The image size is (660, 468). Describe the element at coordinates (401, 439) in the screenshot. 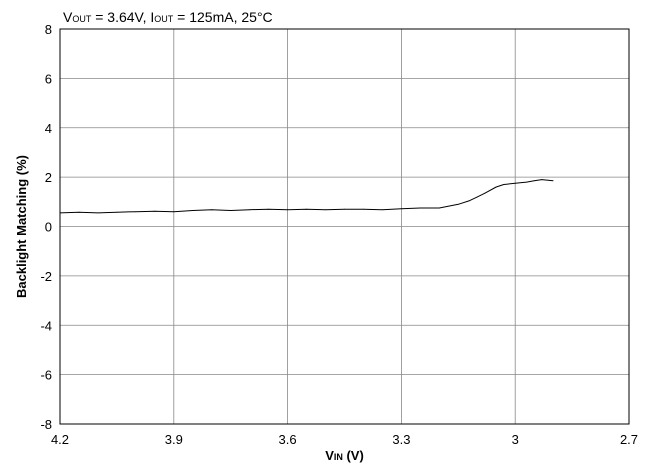

I see `x-tick-label: 3.3` at that location.